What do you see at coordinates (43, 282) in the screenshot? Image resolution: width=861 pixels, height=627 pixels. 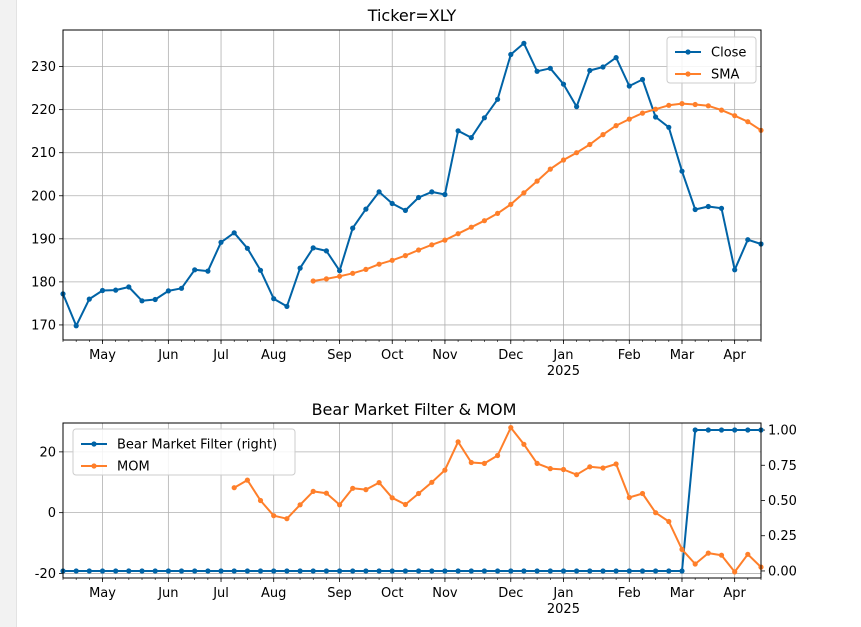 I see `y-tick-label: 180` at bounding box center [43, 282].